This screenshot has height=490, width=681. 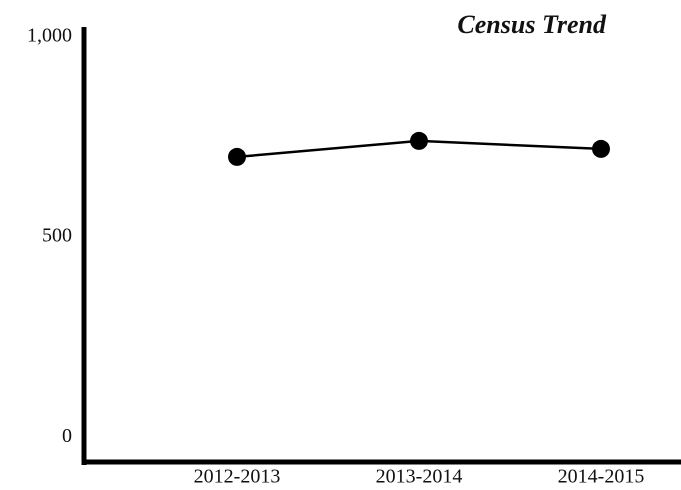 What do you see at coordinates (237, 477) in the screenshot?
I see `x-tick-label: 2012-2013` at bounding box center [237, 477].